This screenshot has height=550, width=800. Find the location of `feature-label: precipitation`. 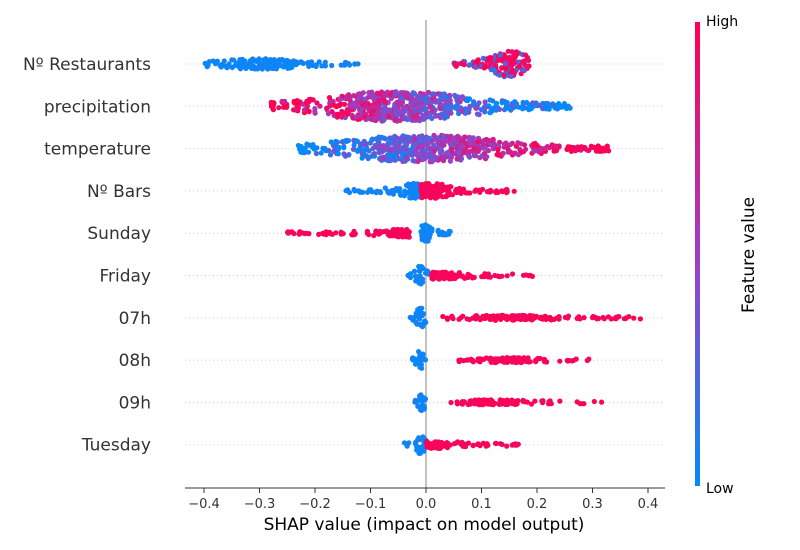

feature-label: precipitation is located at coordinates (97, 107).